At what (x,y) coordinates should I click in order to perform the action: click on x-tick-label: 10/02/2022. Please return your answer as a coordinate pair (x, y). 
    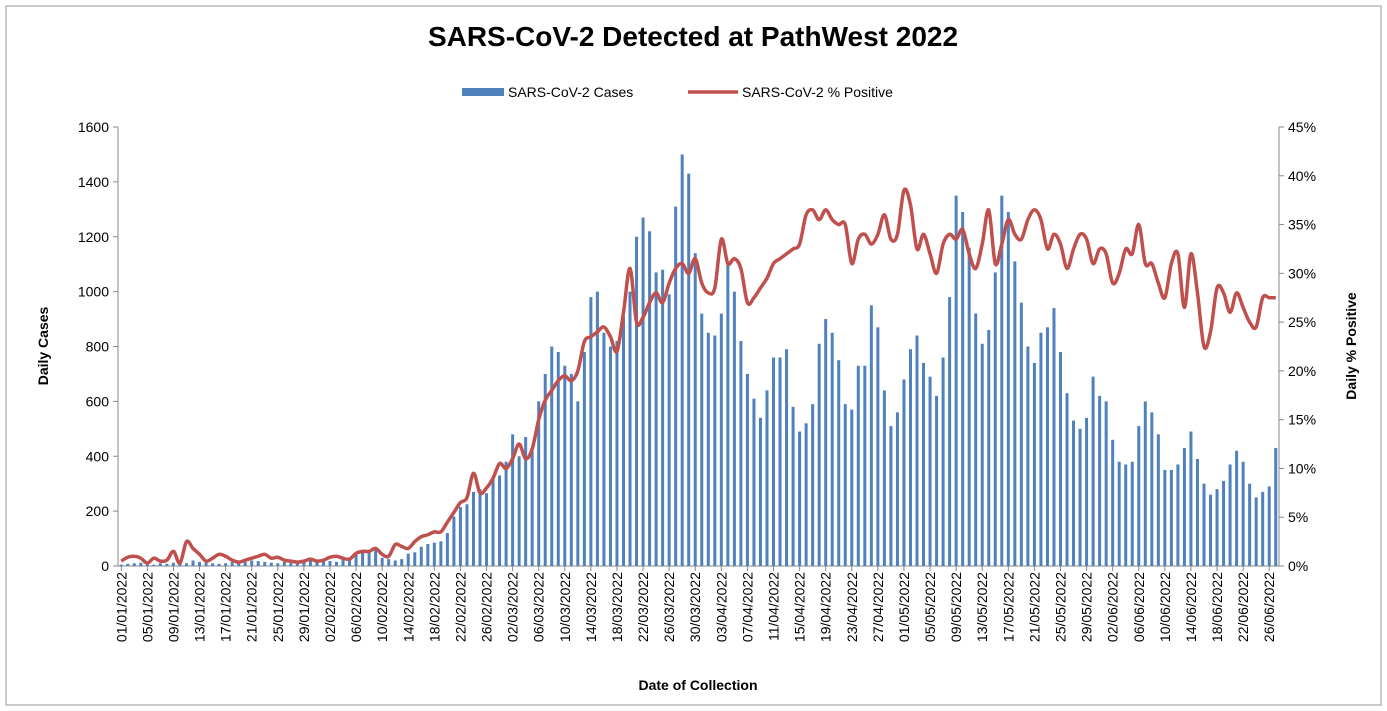
    Looking at the image, I should click on (382, 607).